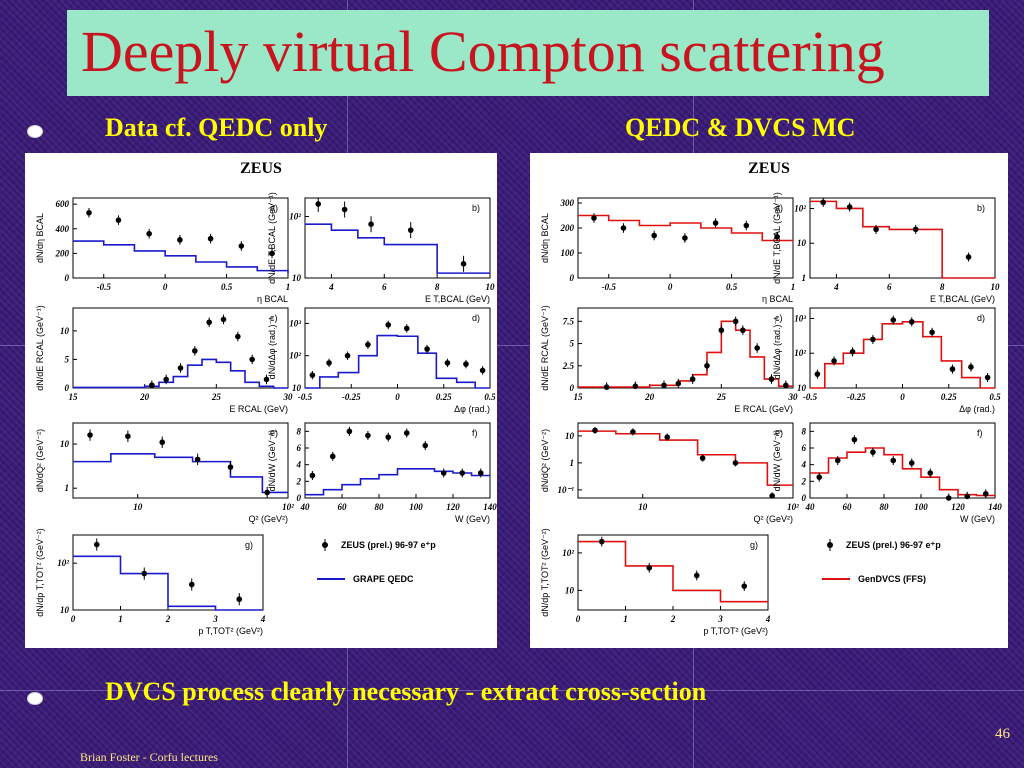 The width and height of the screenshot is (1024, 768). What do you see at coordinates (545, 238) in the screenshot?
I see `y-axis-label: dN/dη BCAL` at bounding box center [545, 238].